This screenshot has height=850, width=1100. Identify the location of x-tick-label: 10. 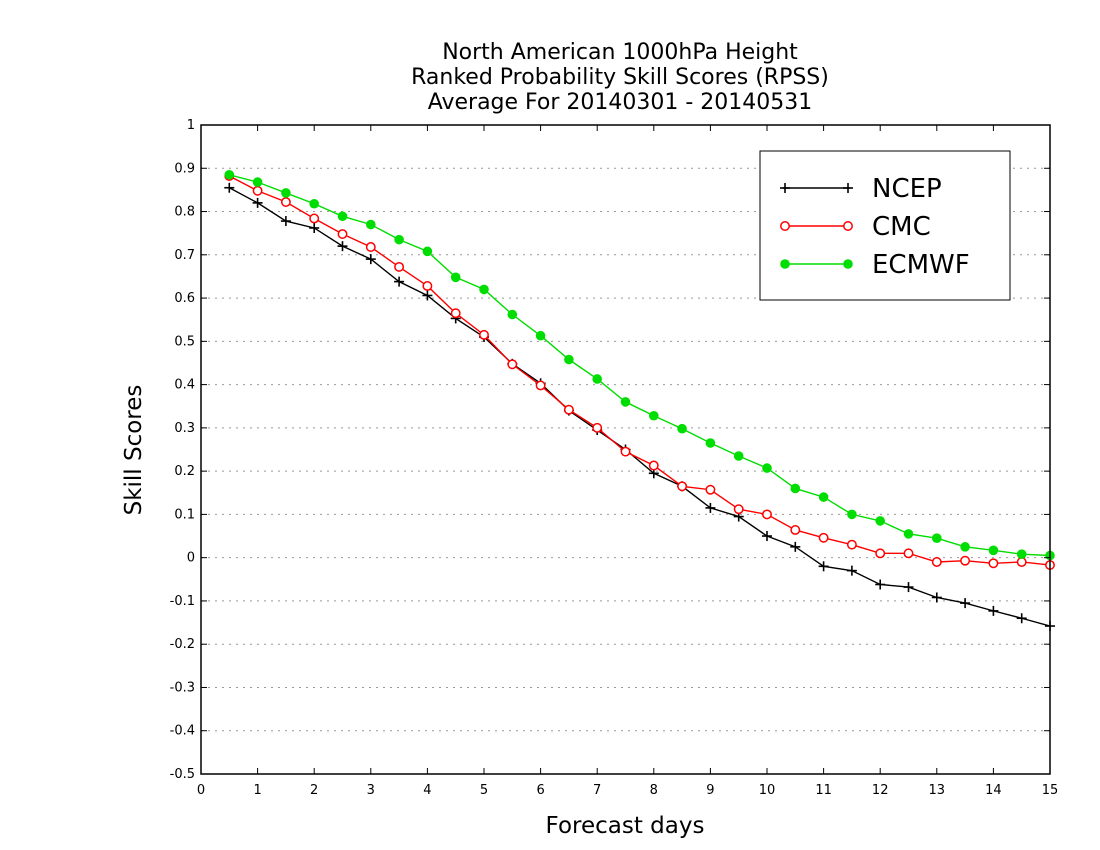
(767, 790).